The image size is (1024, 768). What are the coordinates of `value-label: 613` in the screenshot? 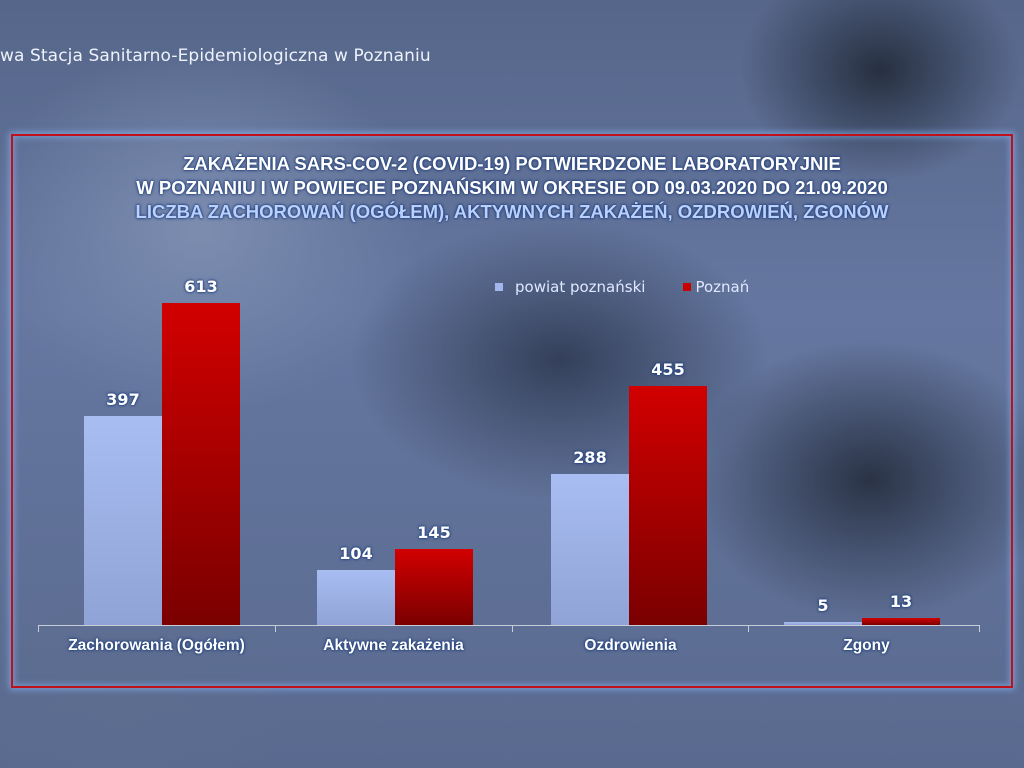 It's located at (201, 286).